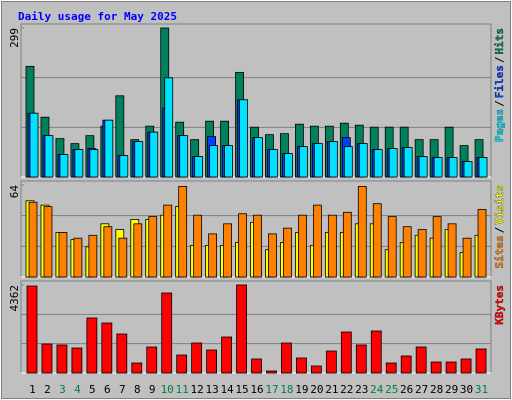  What do you see at coordinates (436, 389) in the screenshot?
I see `x-tick-label: 28` at bounding box center [436, 389].